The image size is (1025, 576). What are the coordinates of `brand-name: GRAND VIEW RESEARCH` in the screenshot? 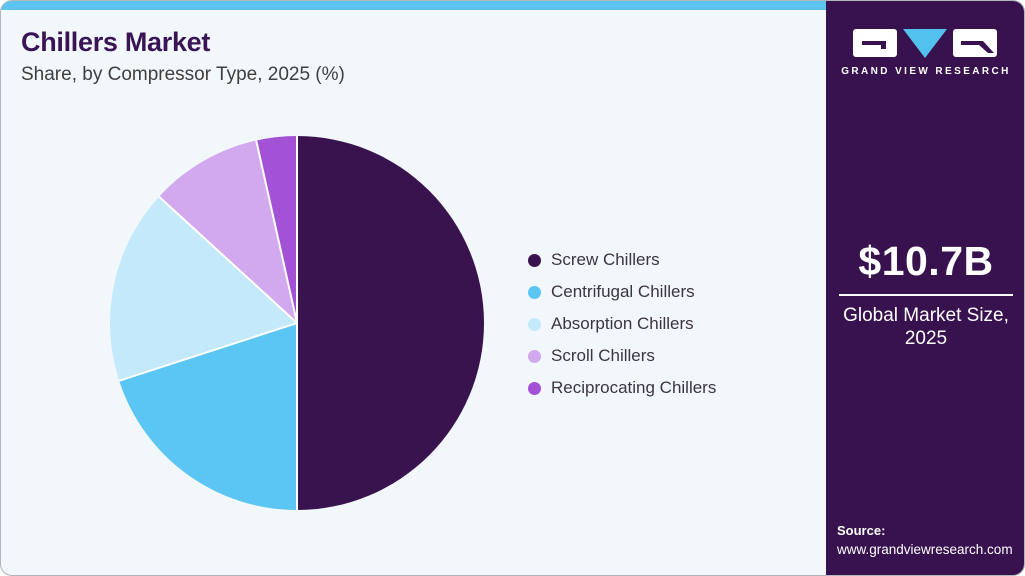 It's located at (926, 71).